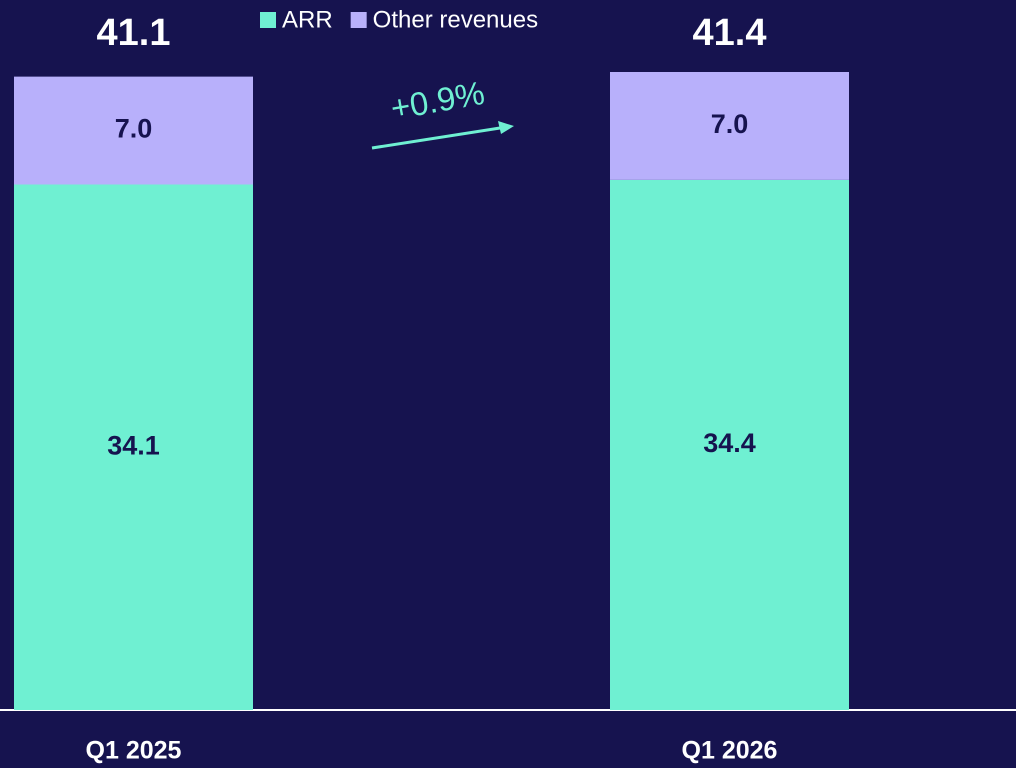 The image size is (1016, 768). I want to click on legend-label: Other revenues, so click(455, 19).